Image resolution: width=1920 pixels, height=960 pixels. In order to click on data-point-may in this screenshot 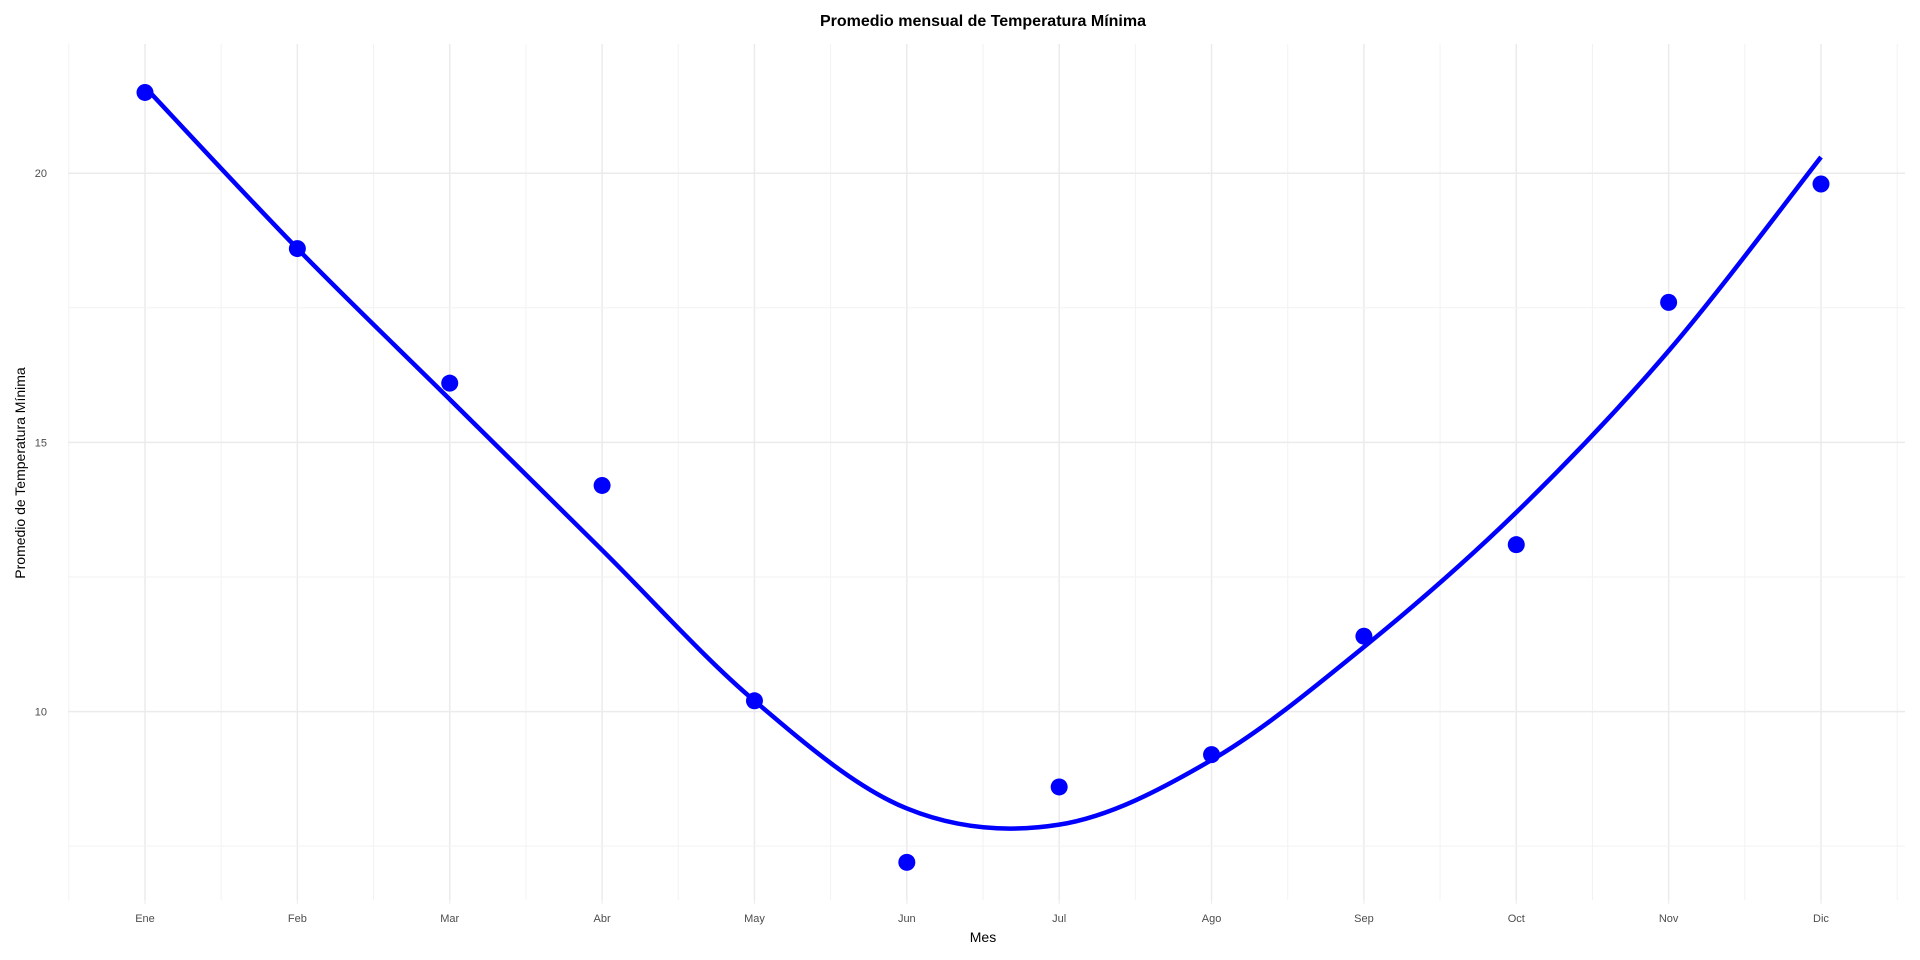, I will do `click(754, 701)`.